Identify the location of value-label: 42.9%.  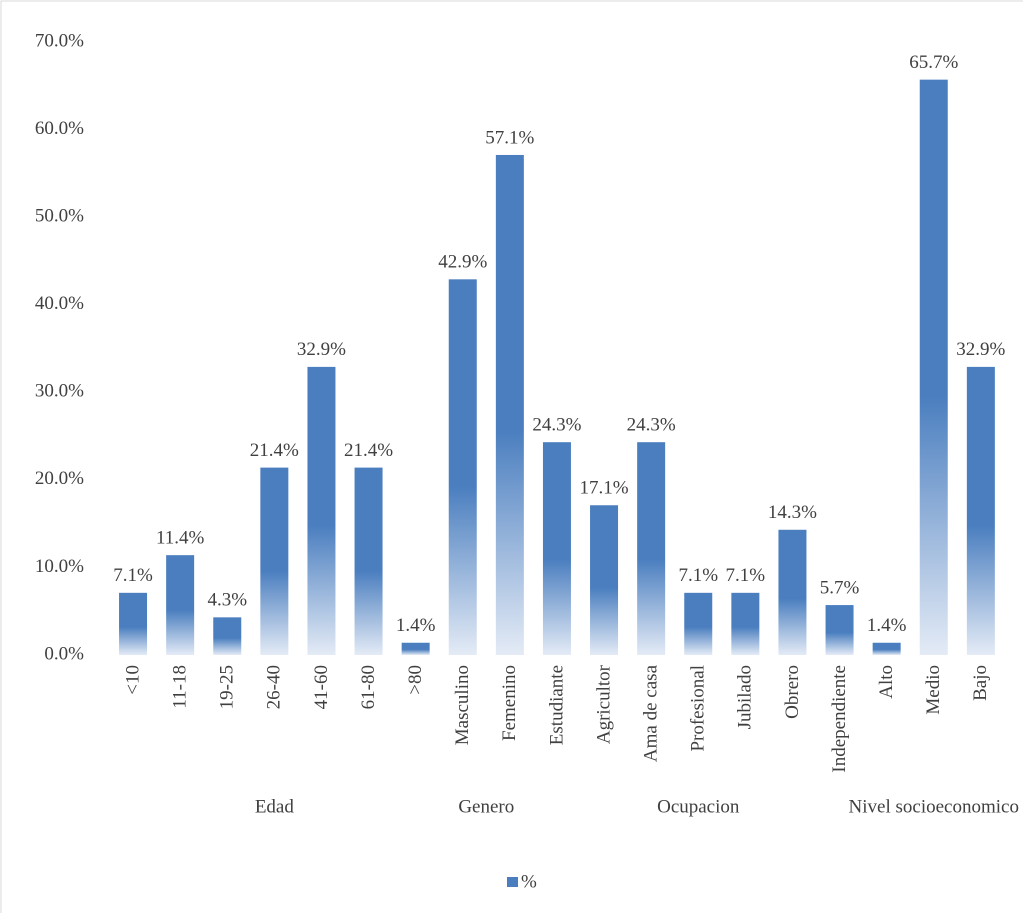
(462, 262).